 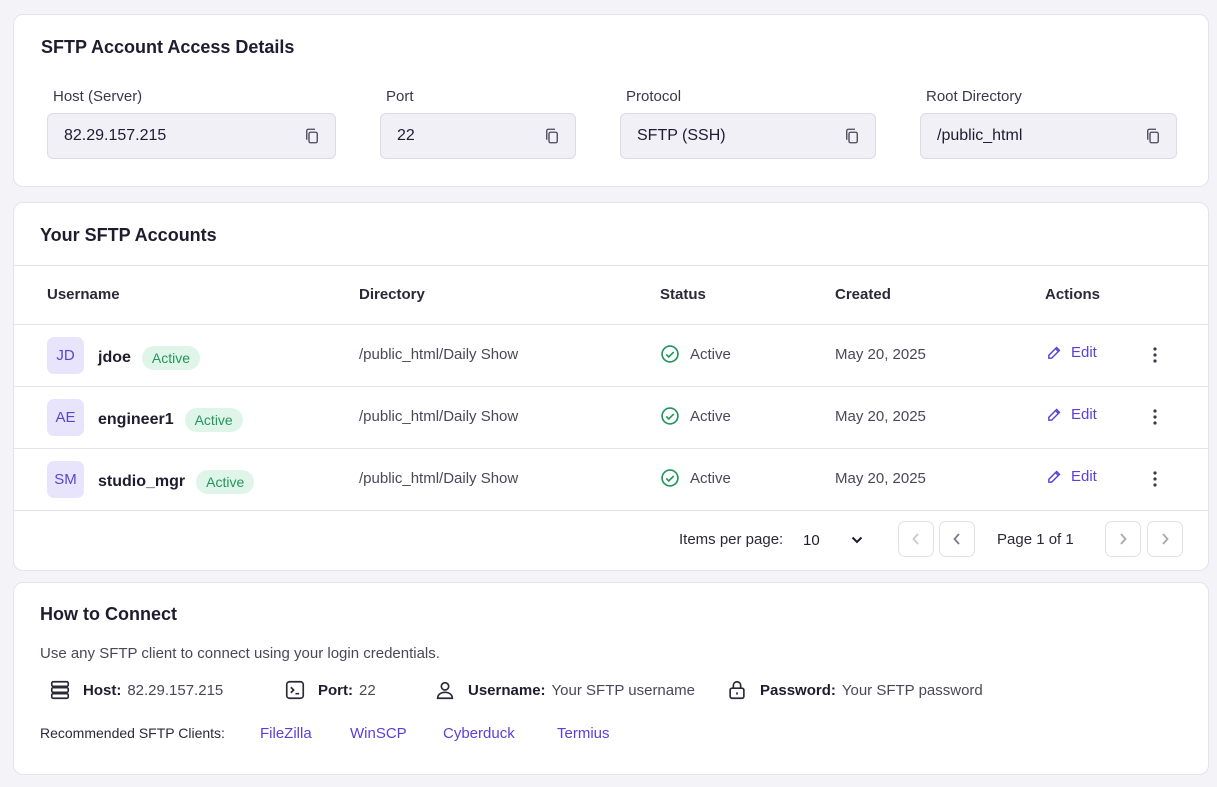 I want to click on column-created: Created, so click(x=863, y=294).